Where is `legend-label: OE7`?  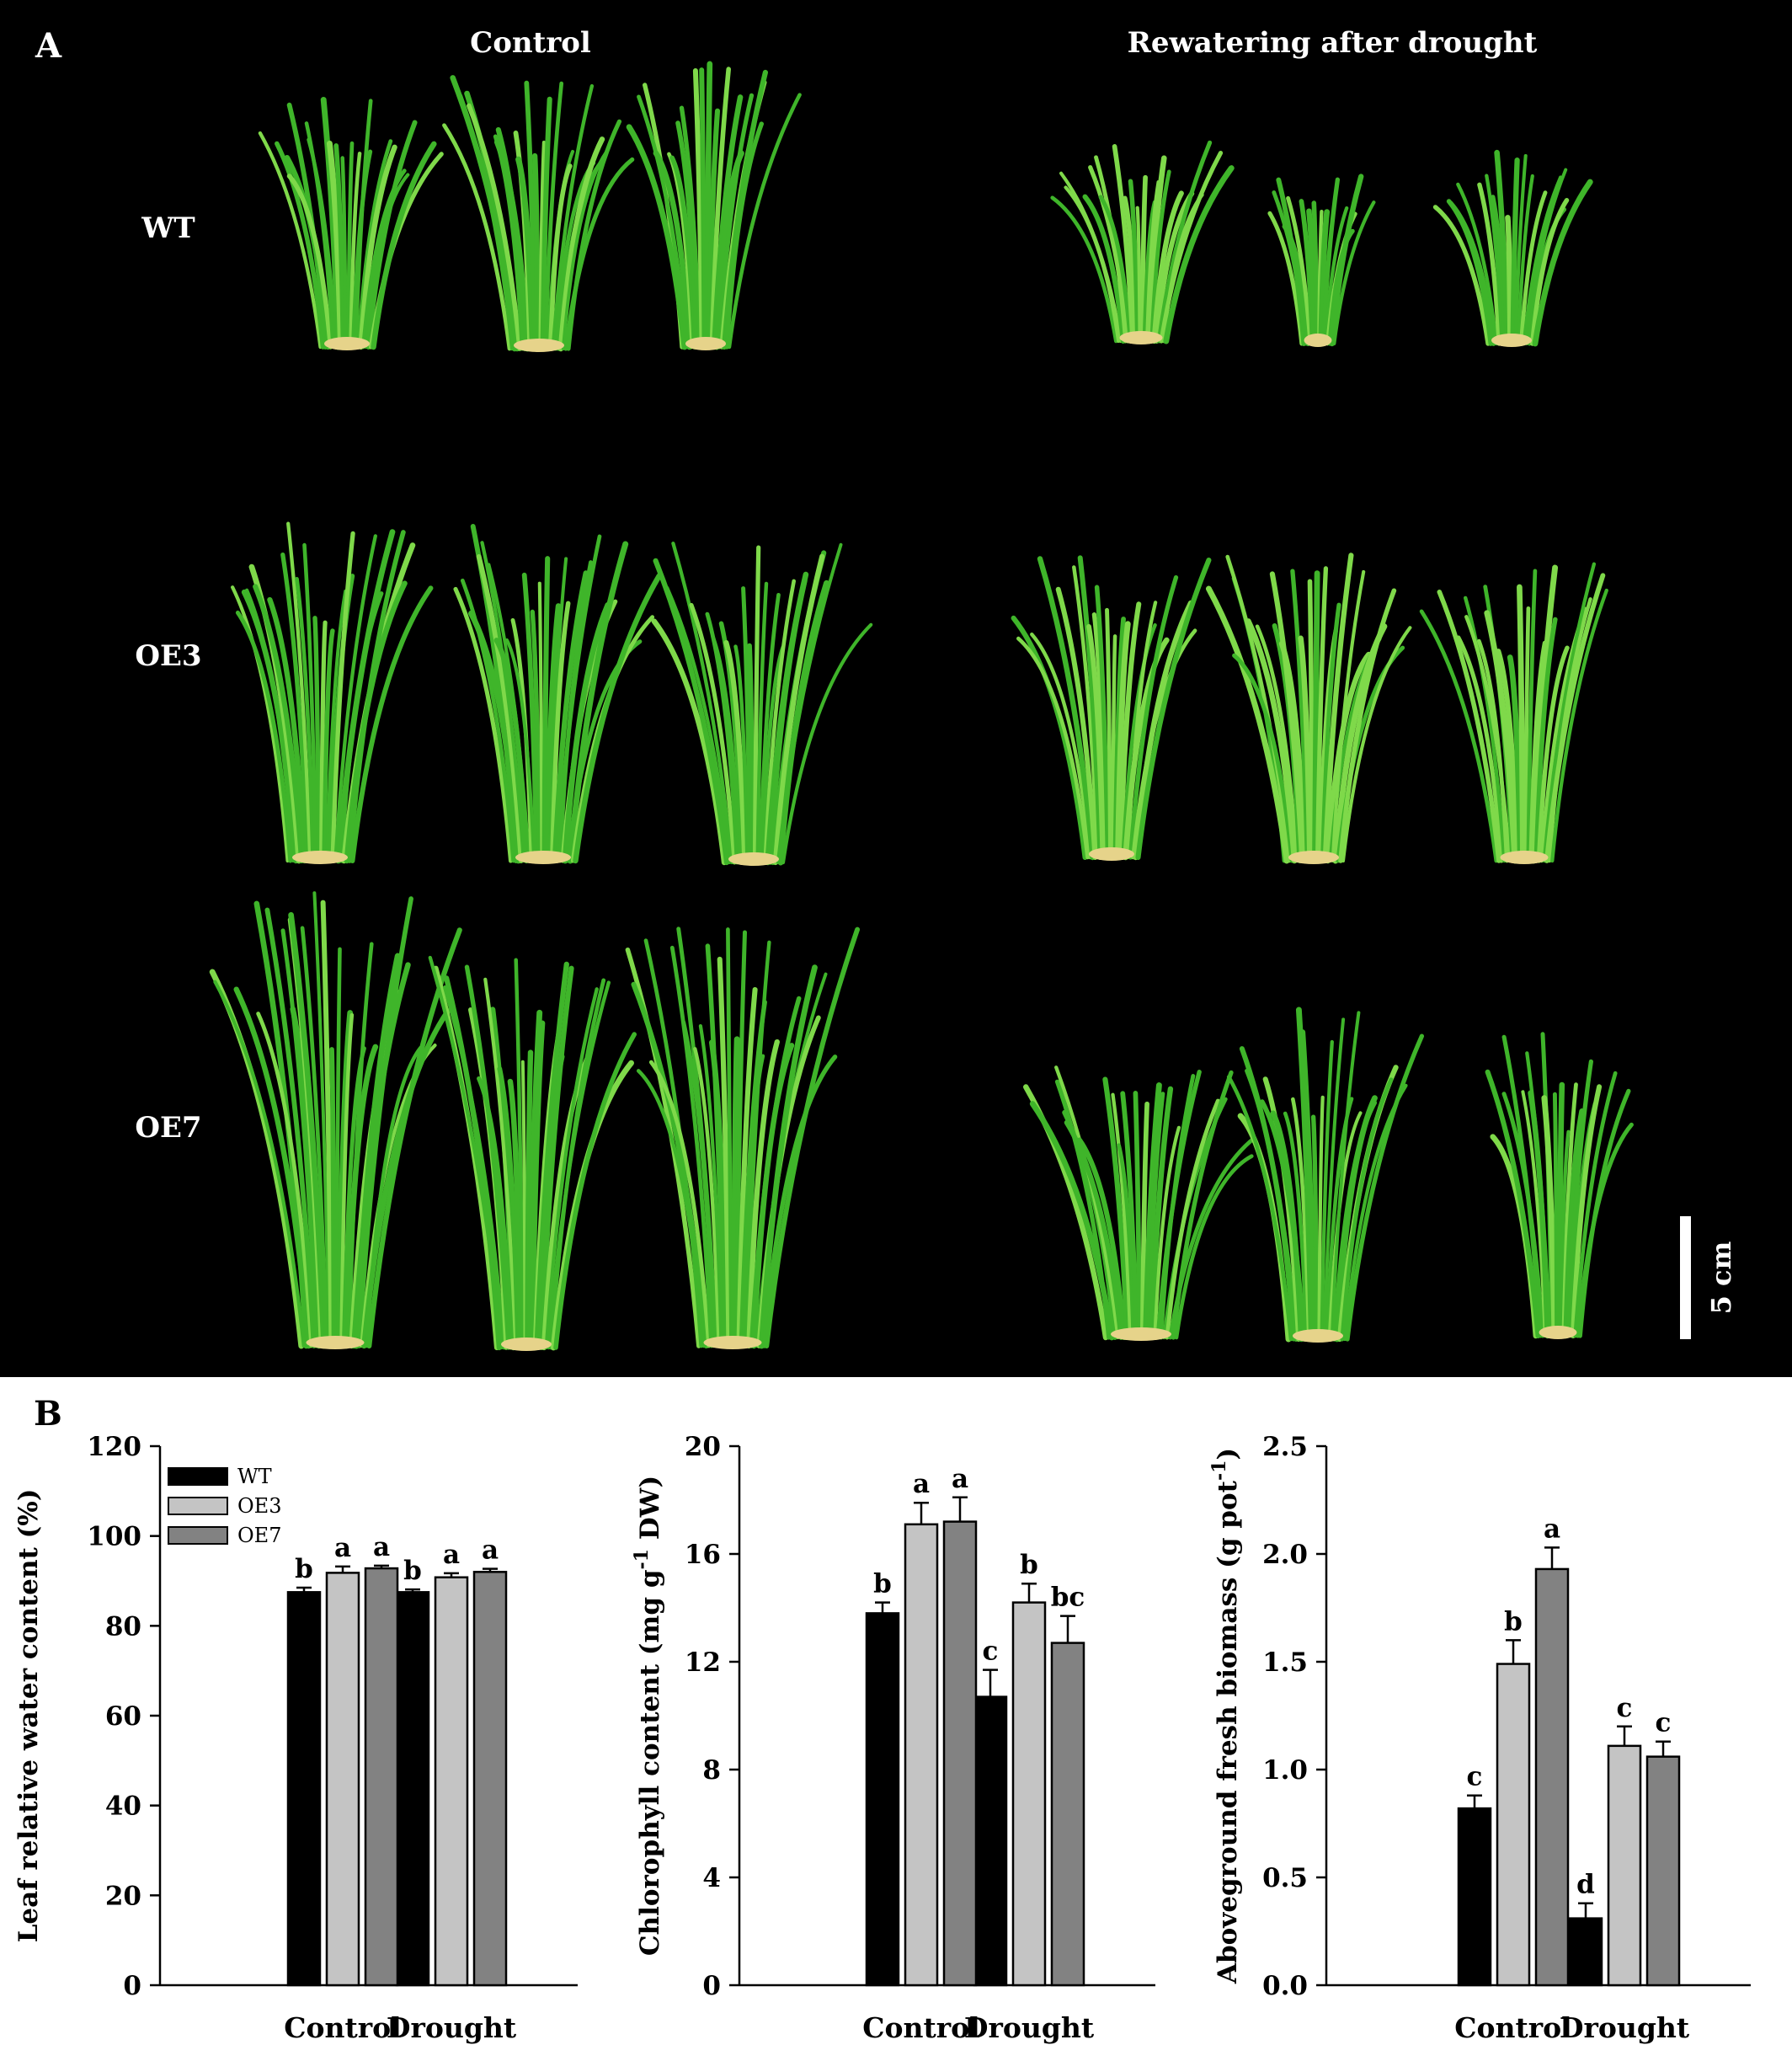
legend-label: OE7 is located at coordinates (259, 1536).